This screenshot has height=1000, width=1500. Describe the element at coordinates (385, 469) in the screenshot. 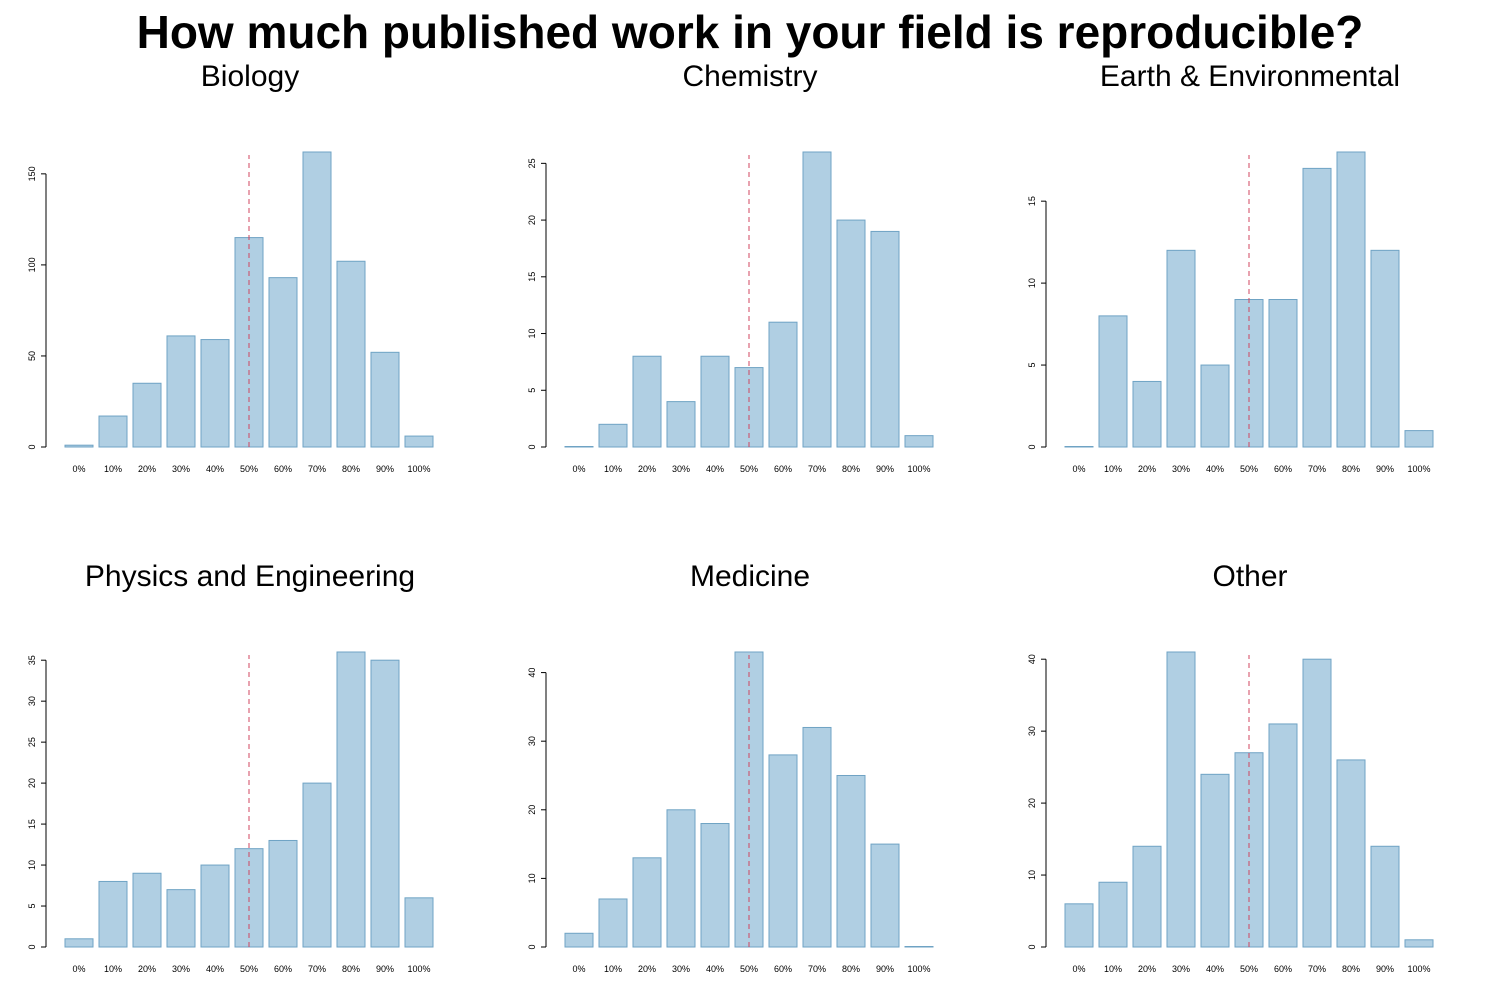

I see `x-tick-label-biology-9: 90%` at that location.